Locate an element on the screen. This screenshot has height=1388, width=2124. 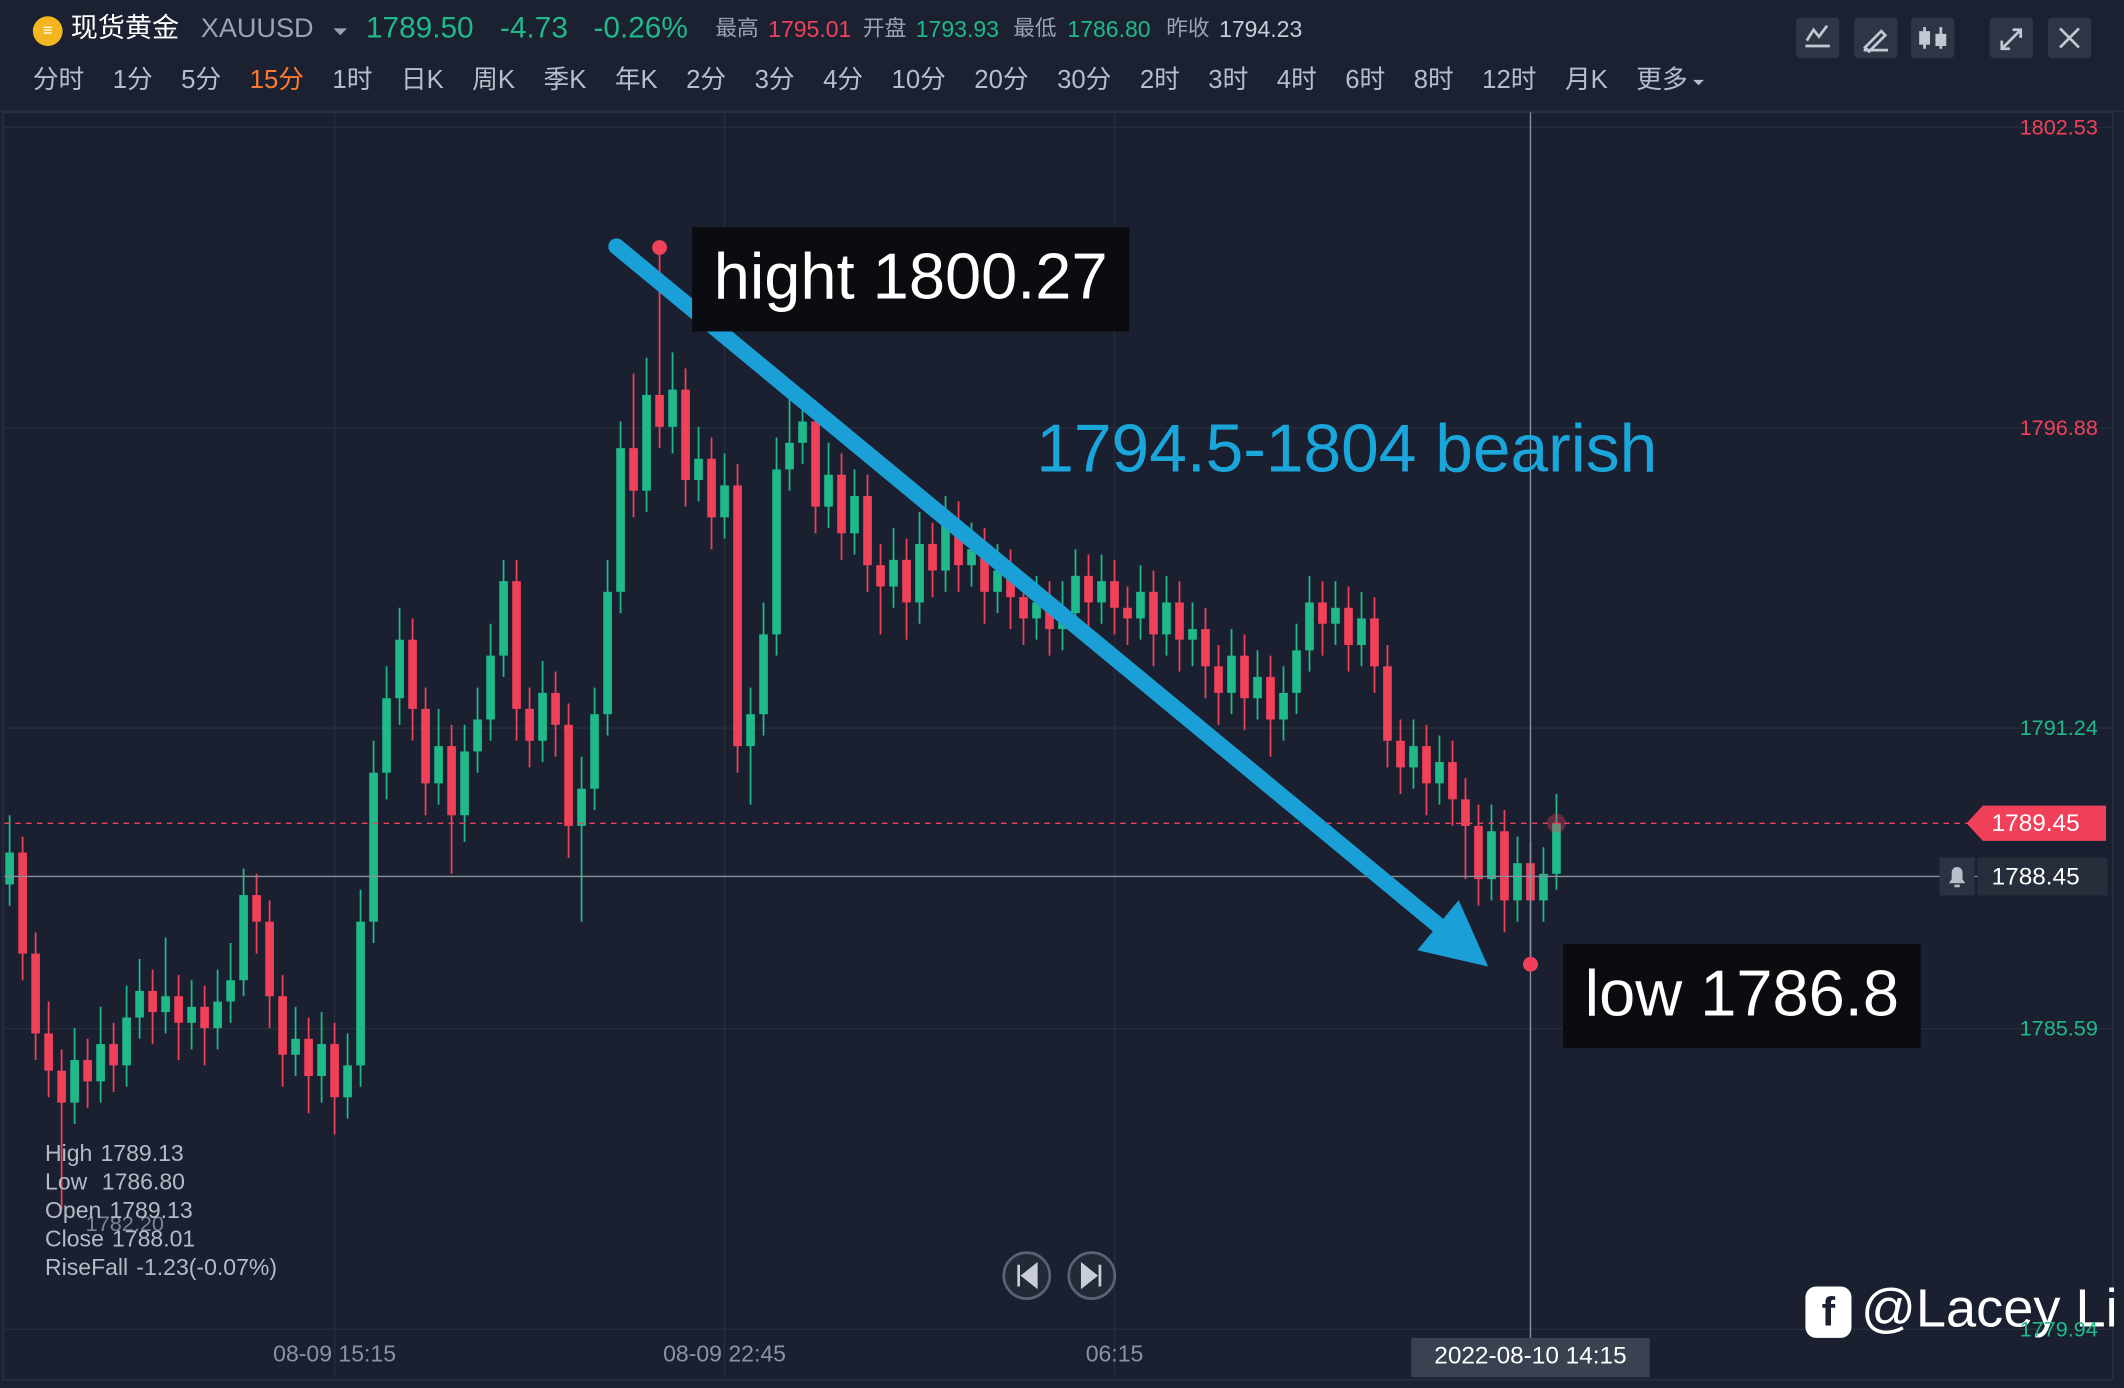
comment: 1794.5-1804 bearish is located at coordinates (1346, 449).